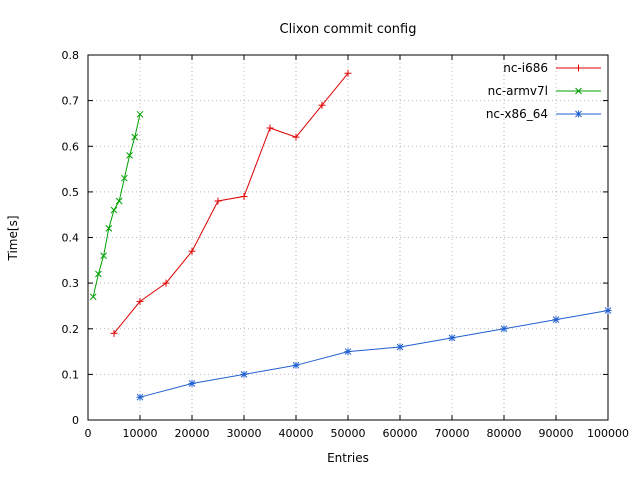  What do you see at coordinates (71, 146) in the screenshot?
I see `y-tick-label: 0.6` at bounding box center [71, 146].